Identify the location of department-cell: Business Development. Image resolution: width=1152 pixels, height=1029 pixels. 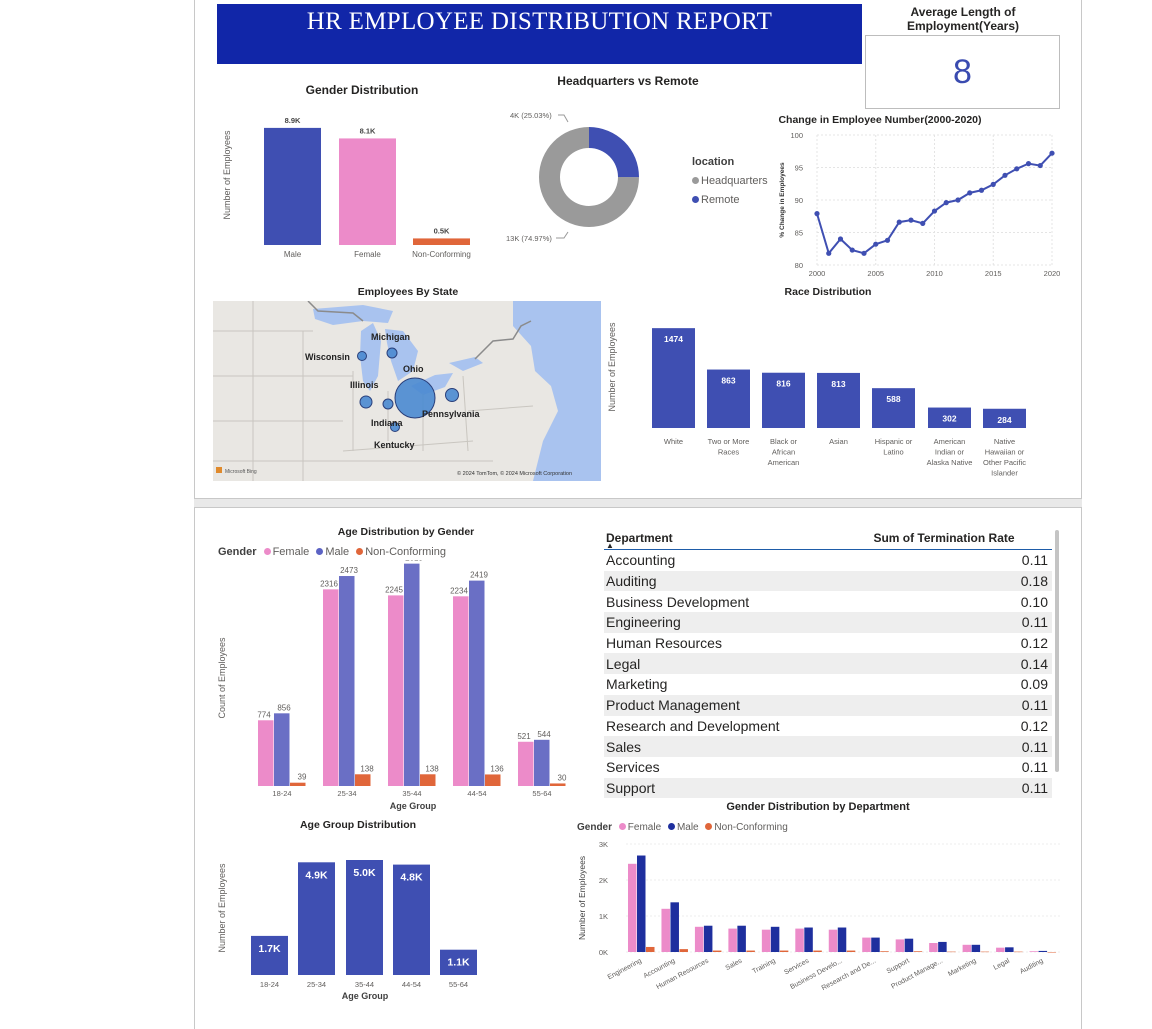
(678, 601).